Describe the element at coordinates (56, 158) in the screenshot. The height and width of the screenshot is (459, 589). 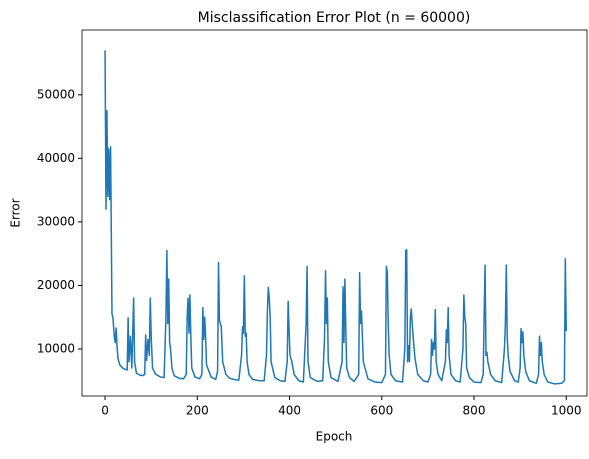
I see `y-tick-label: 40000` at that location.